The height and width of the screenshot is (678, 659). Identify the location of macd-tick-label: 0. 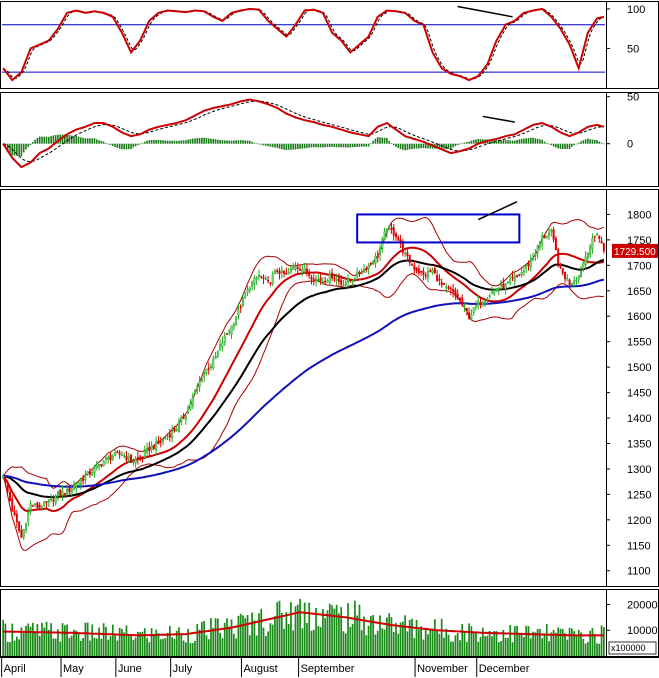
(630, 145).